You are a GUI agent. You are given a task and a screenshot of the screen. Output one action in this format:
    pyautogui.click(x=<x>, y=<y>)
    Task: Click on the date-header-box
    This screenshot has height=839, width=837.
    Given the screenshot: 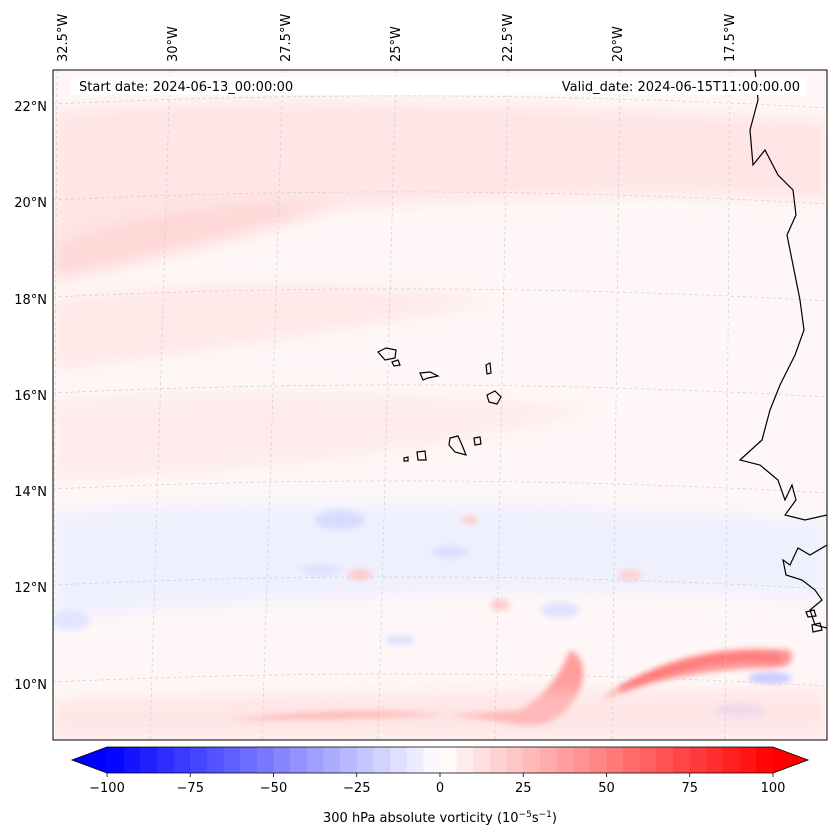 What is the action you would take?
    pyautogui.click(x=439, y=86)
    